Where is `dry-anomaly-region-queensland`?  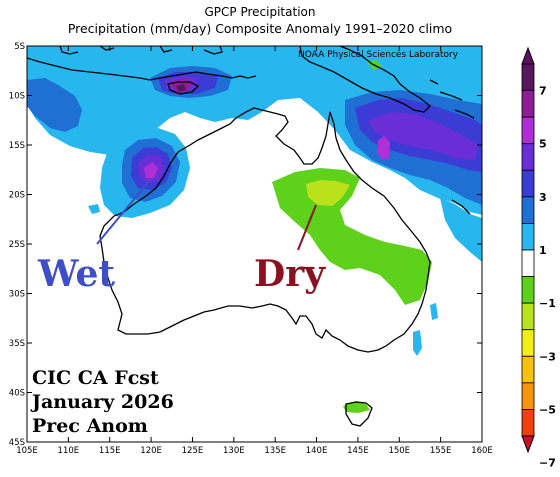 dry-anomaly-region-queensland is located at coordinates (352, 236).